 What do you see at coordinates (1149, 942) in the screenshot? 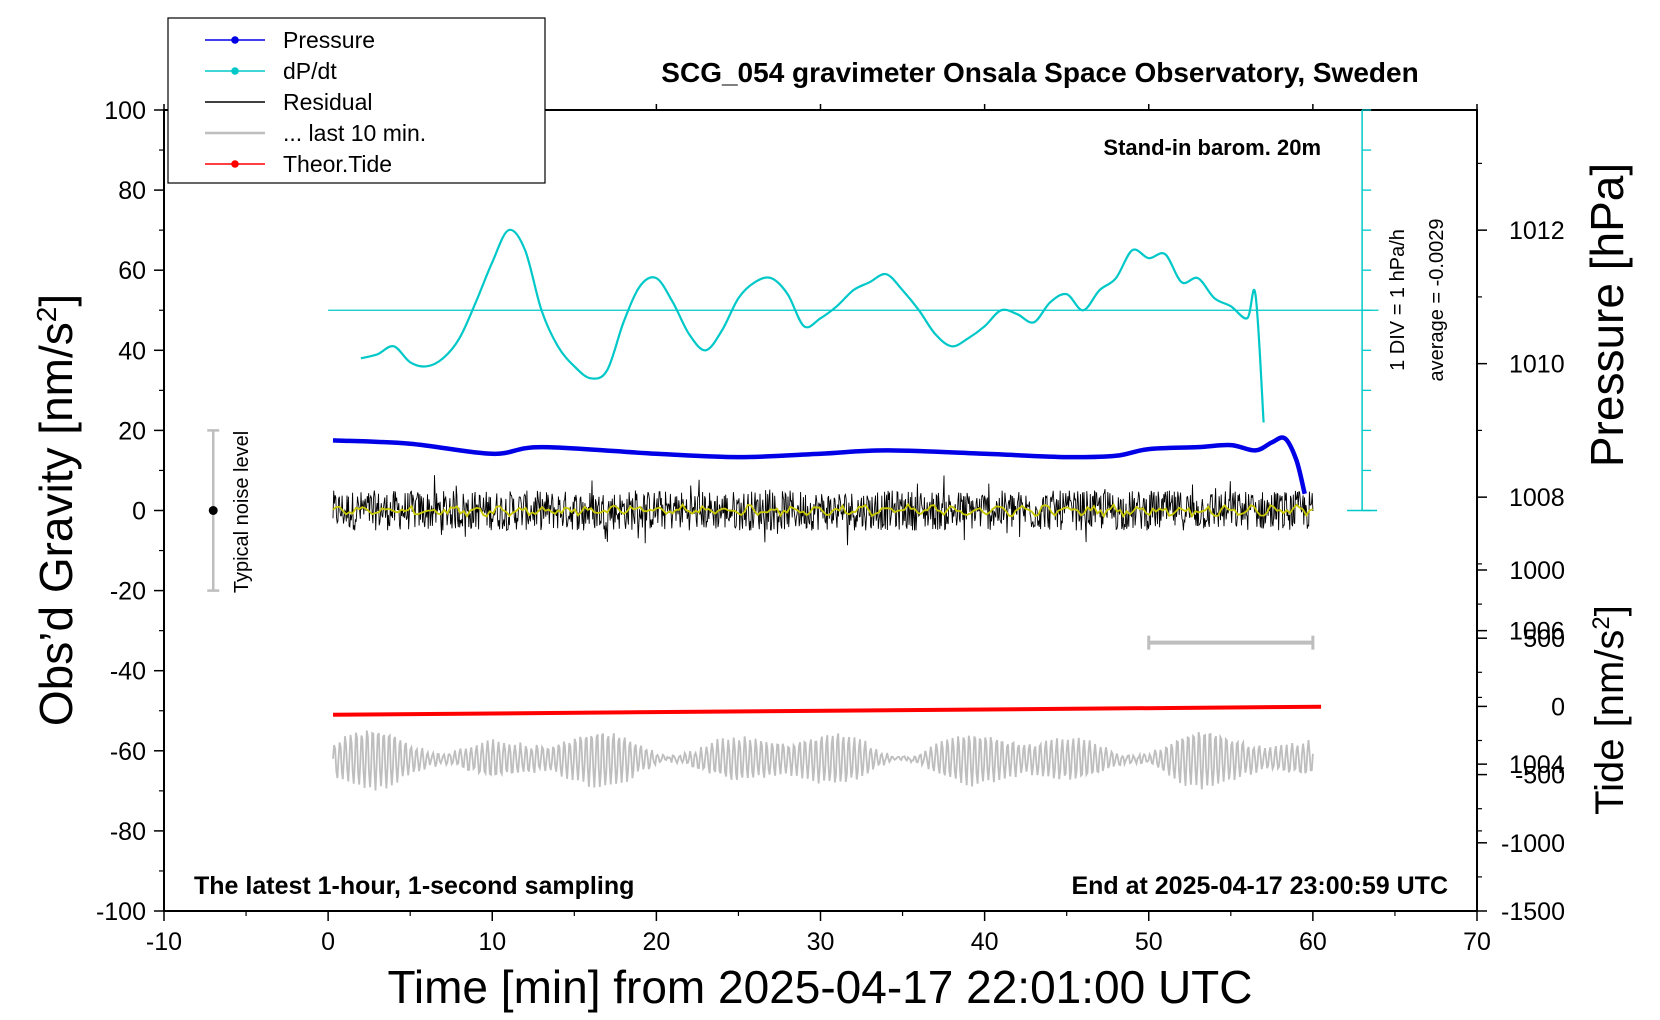
I see `x-tick-label: 50` at bounding box center [1149, 942].